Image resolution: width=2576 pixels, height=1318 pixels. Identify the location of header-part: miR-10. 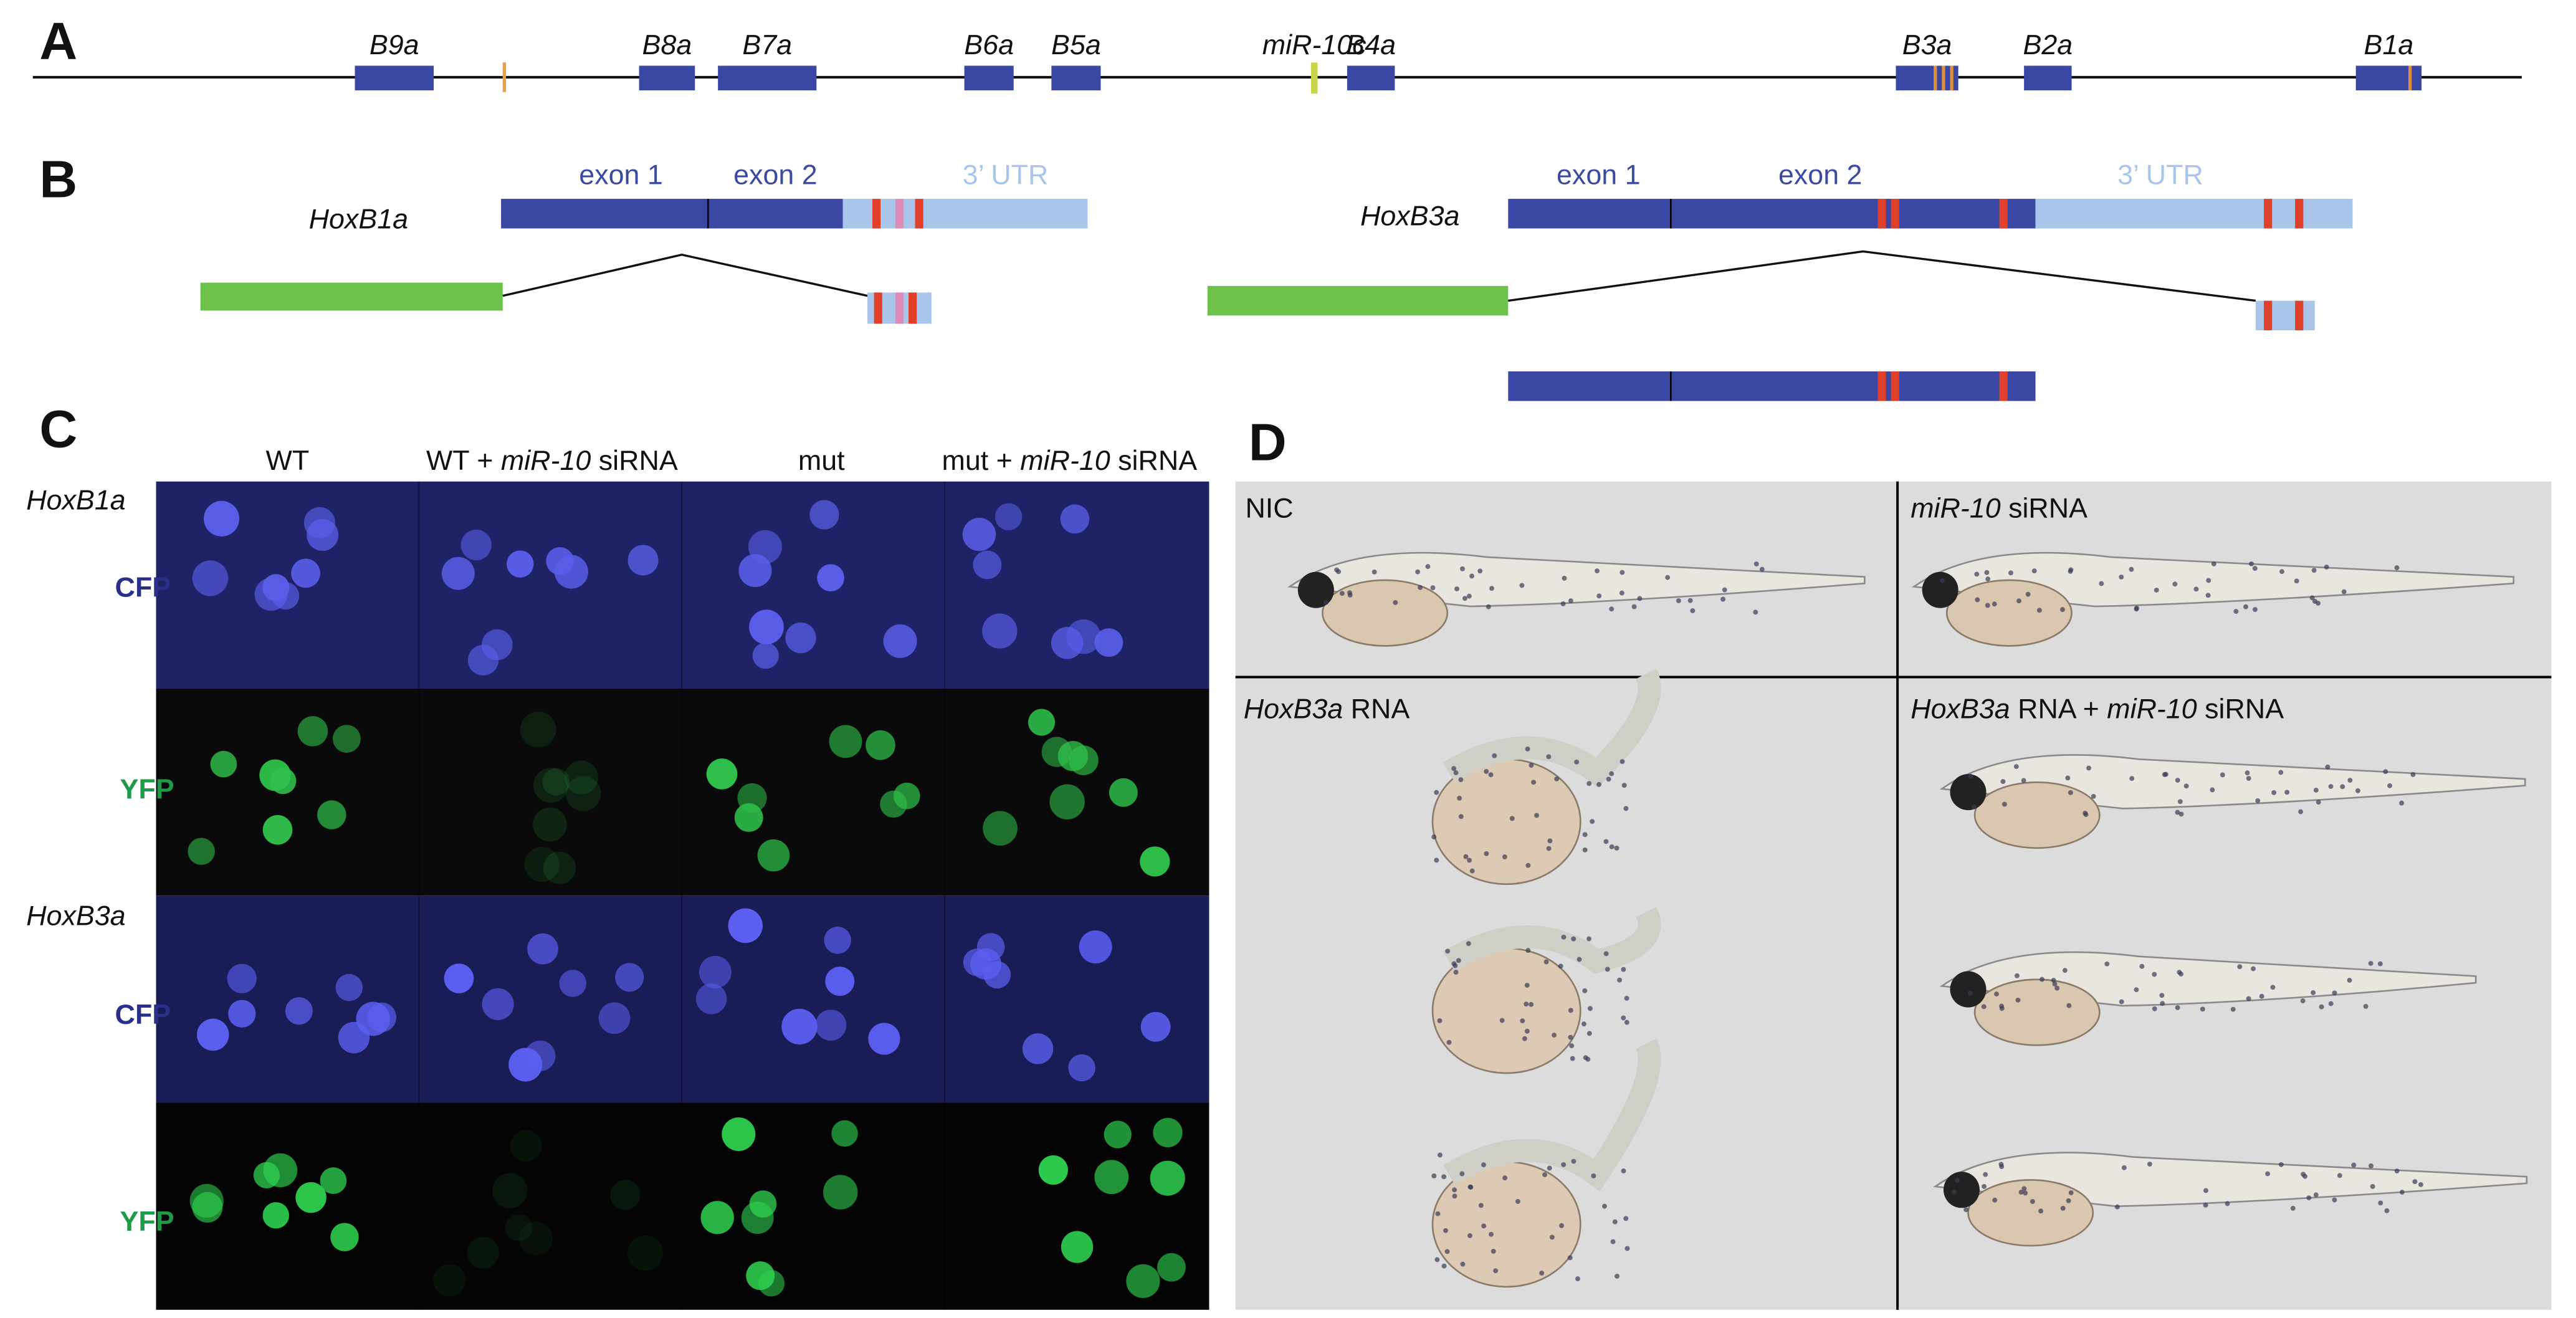
(546, 461).